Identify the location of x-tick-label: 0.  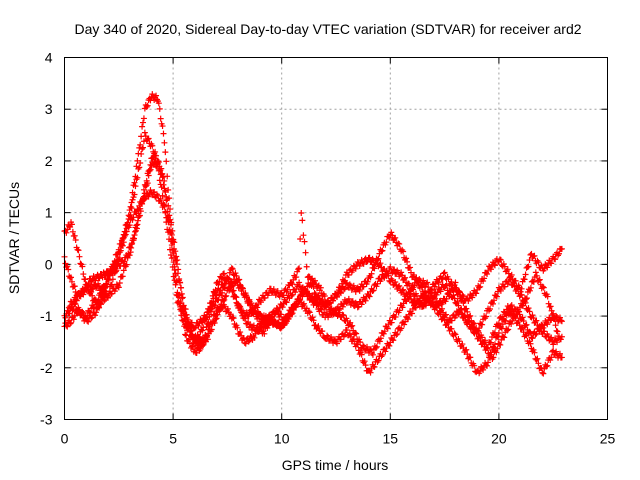
(65, 439).